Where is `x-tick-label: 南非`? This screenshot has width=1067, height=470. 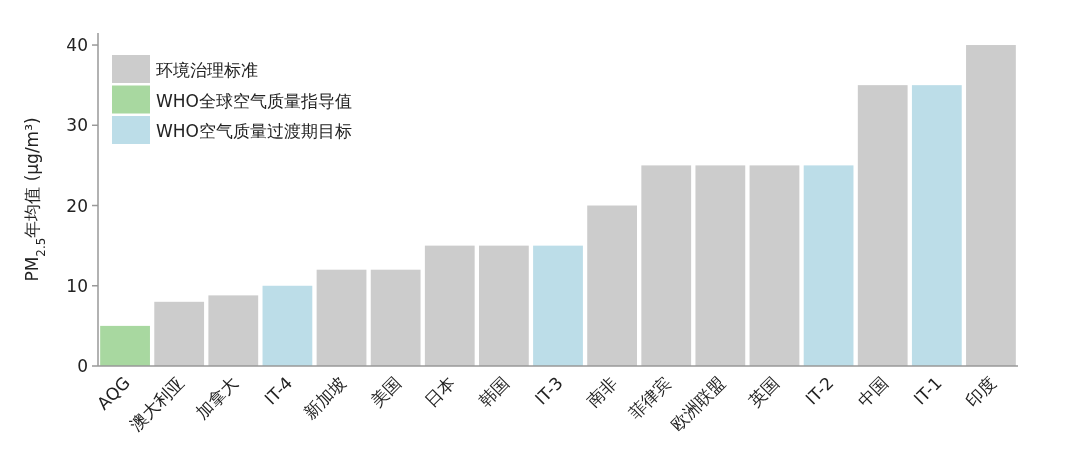
x-tick-label: 南非 is located at coordinates (601, 391).